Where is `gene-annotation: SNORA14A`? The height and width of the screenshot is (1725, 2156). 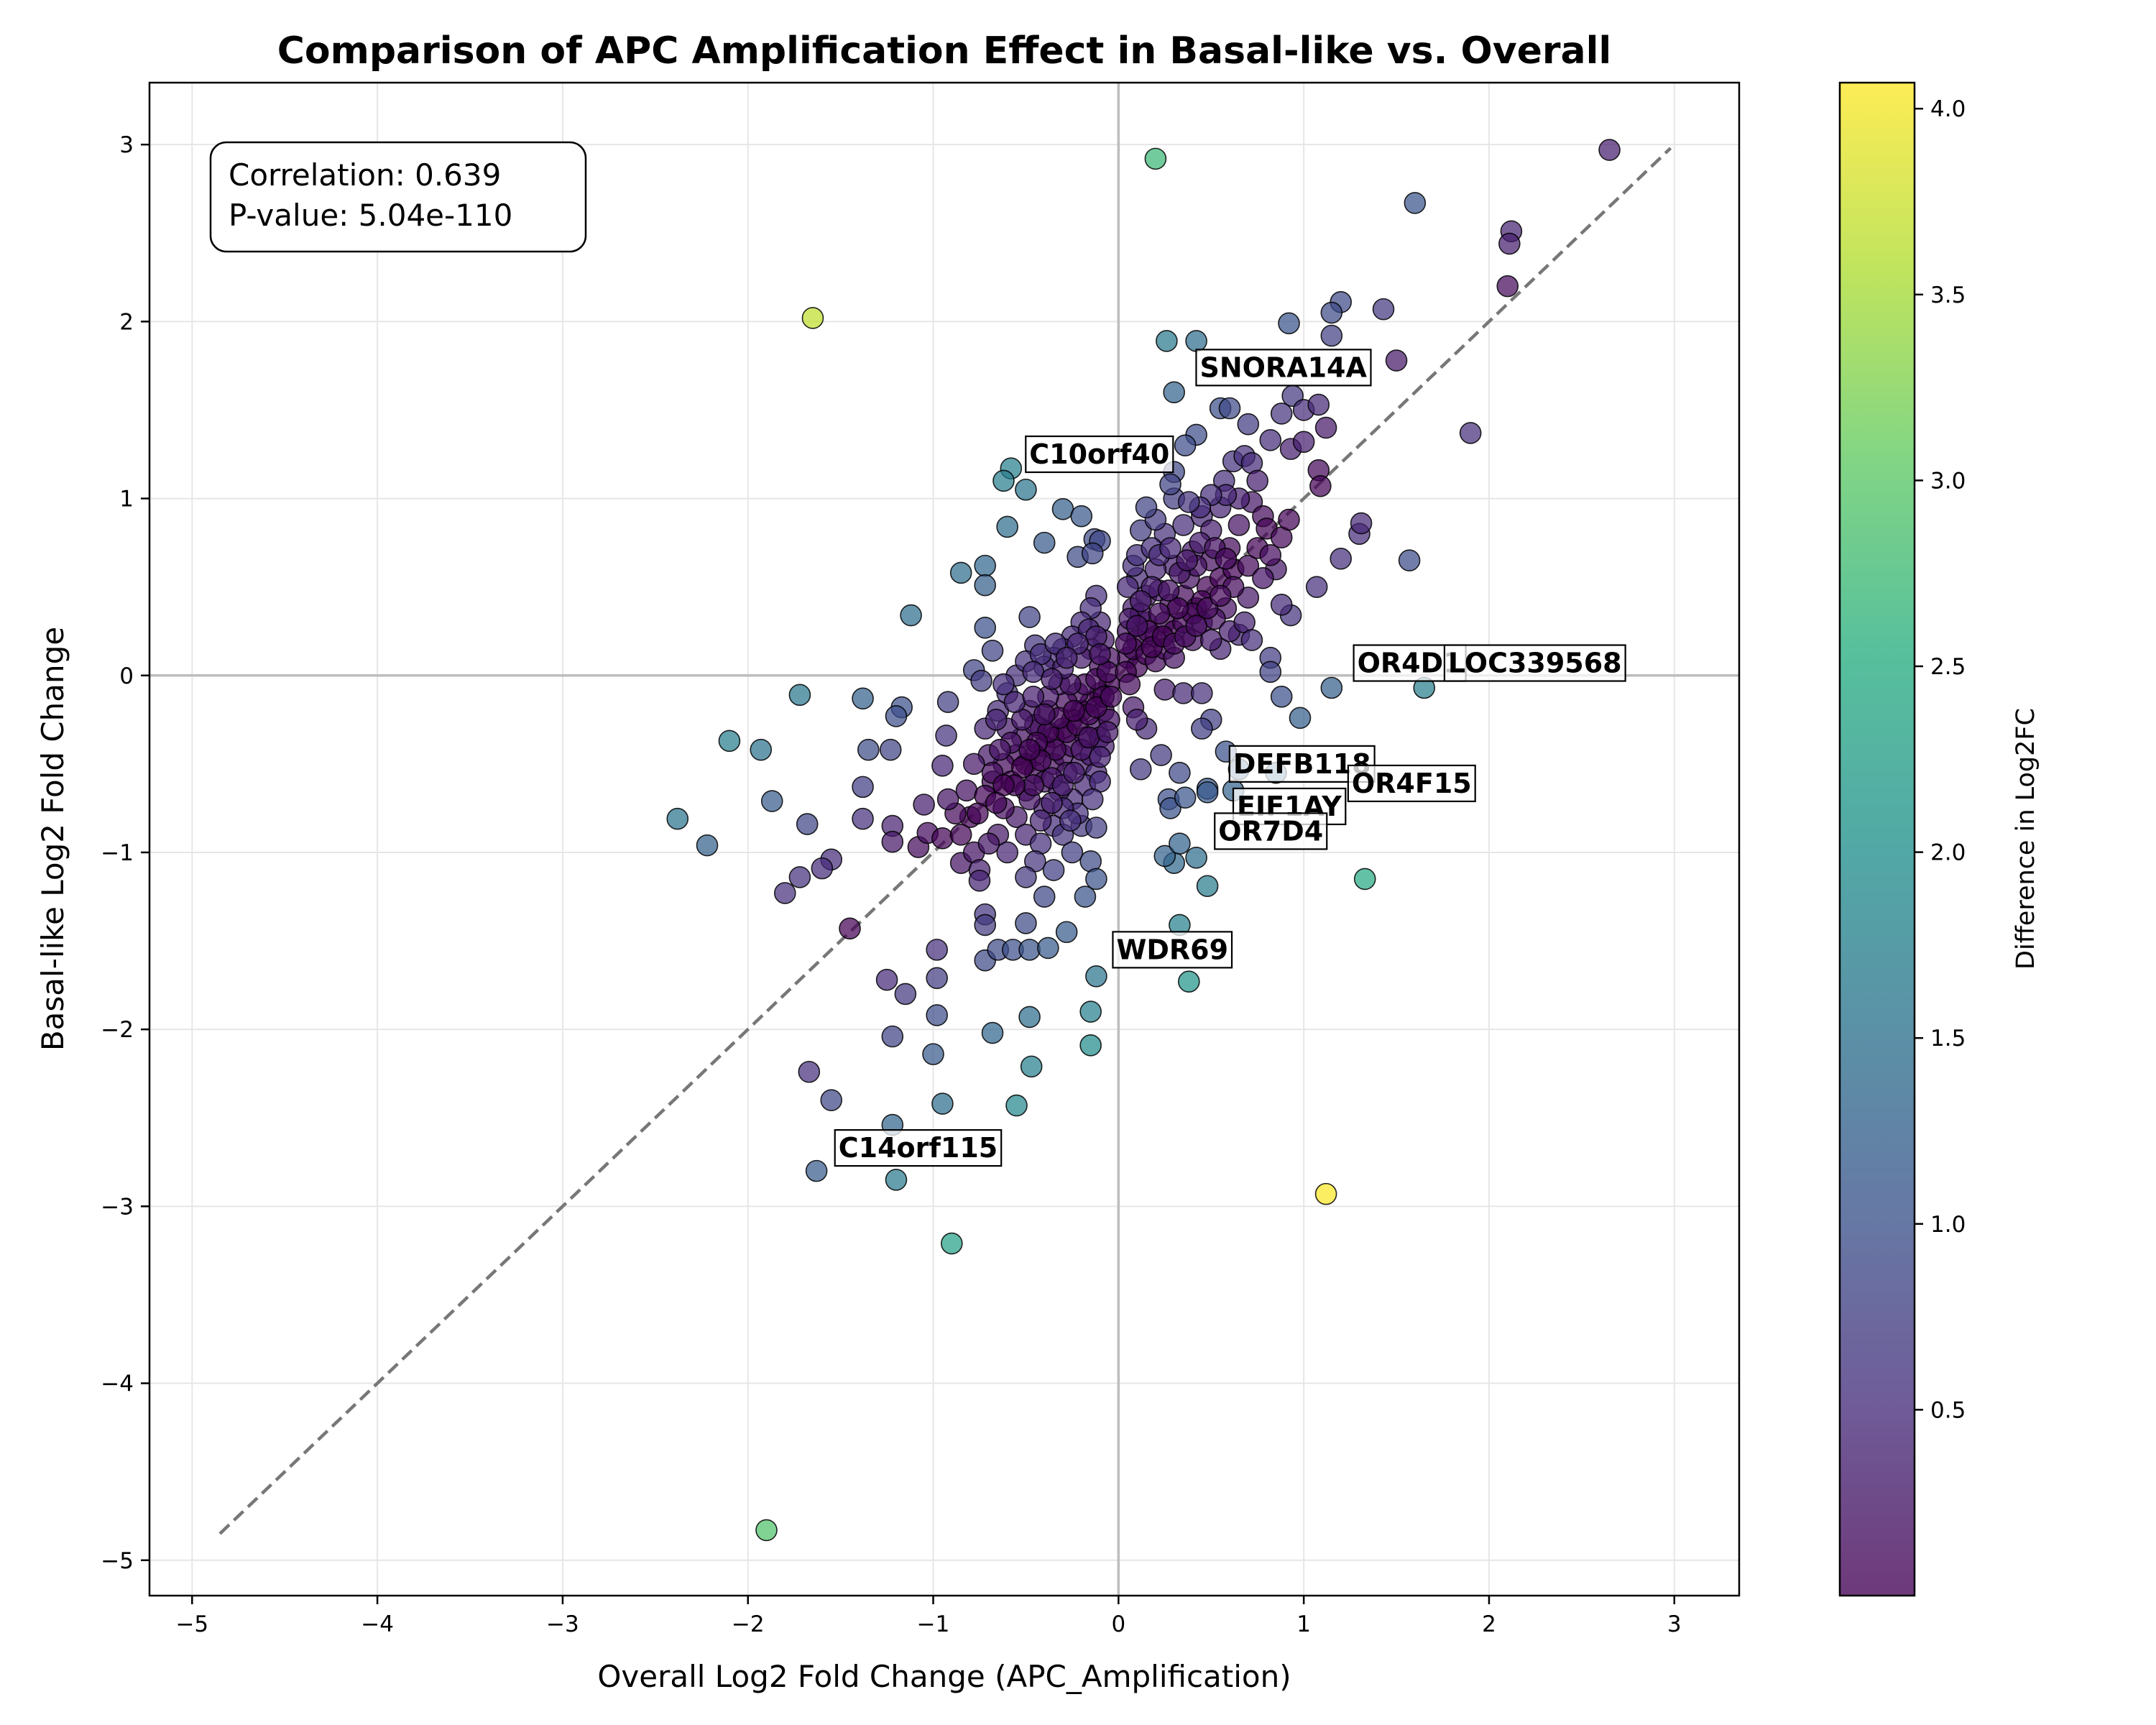
gene-annotation: SNORA14A is located at coordinates (1283, 368).